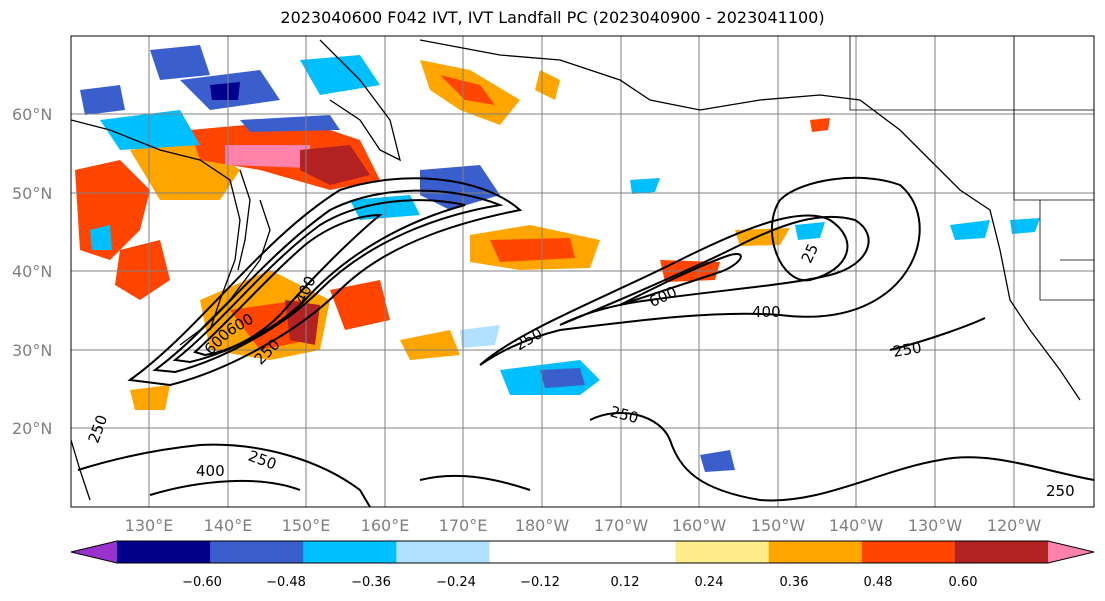  Describe the element at coordinates (542, 525) in the screenshot. I see `lon-label: 180°W` at that location.